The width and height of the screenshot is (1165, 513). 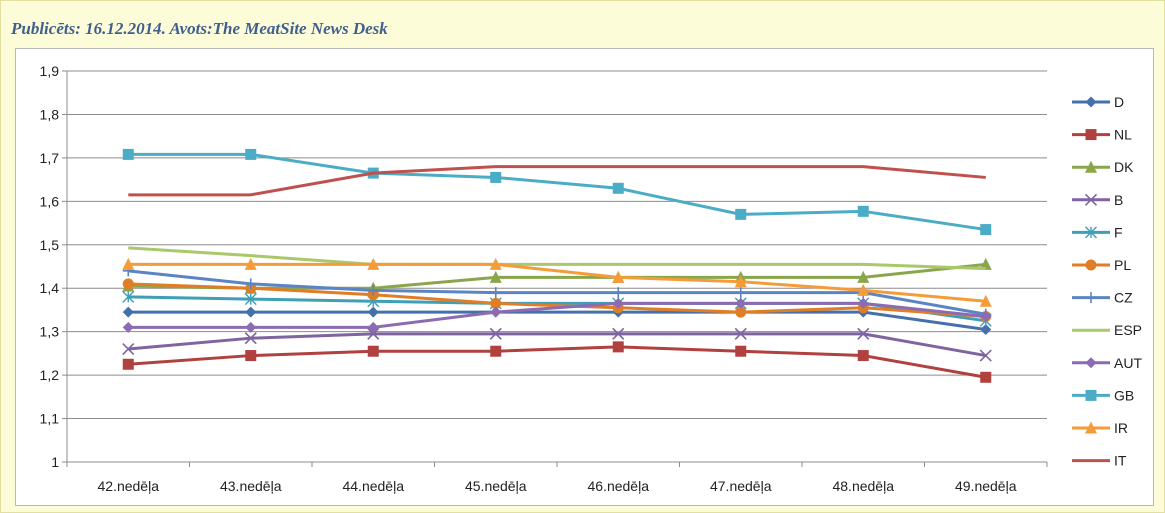 What do you see at coordinates (50, 419) in the screenshot?
I see `y-tick-label: 1,1` at bounding box center [50, 419].